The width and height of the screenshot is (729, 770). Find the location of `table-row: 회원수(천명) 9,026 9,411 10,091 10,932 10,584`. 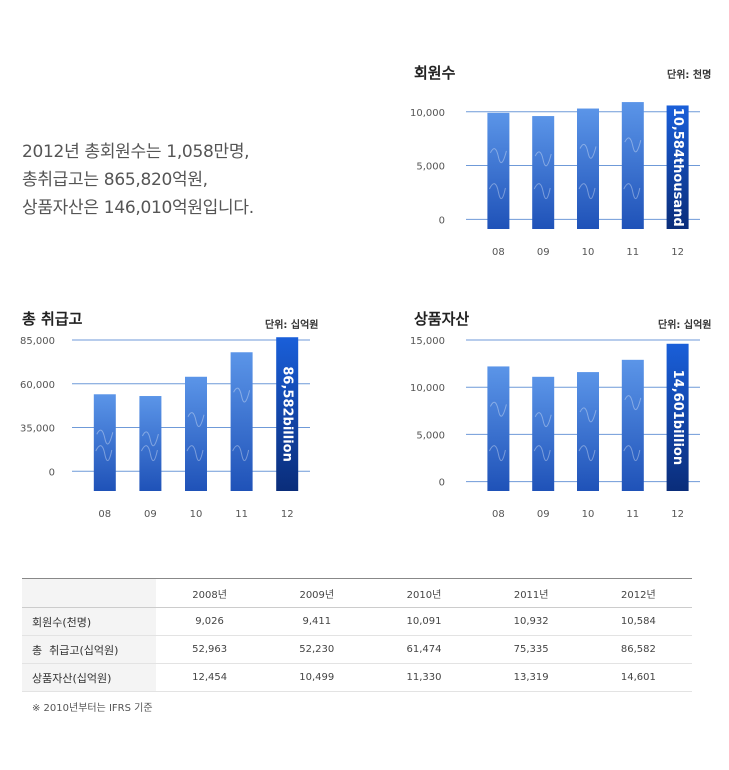

table-row: 회원수(천명) 9,026 9,411 10,091 10,932 10,584 is located at coordinates (357, 621).